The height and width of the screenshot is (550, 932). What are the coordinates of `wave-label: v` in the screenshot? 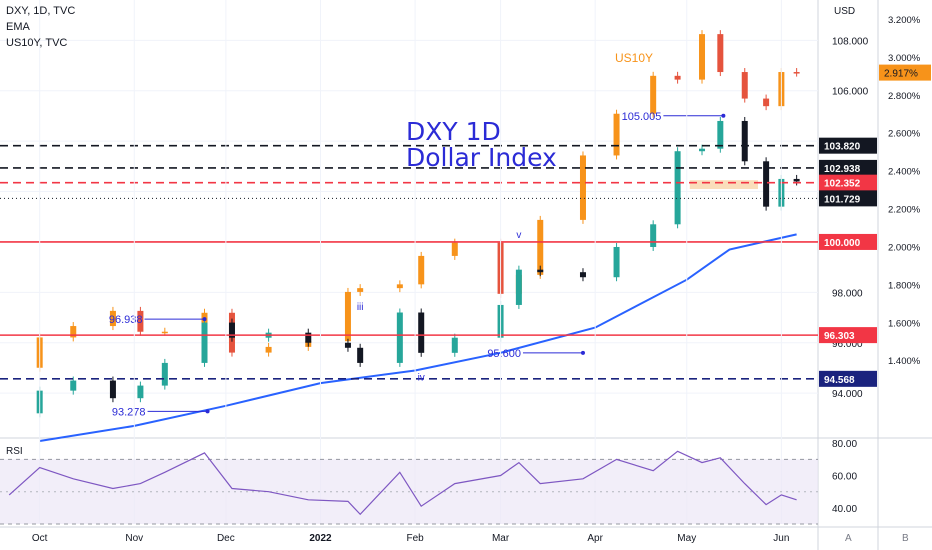 It's located at (518, 235).